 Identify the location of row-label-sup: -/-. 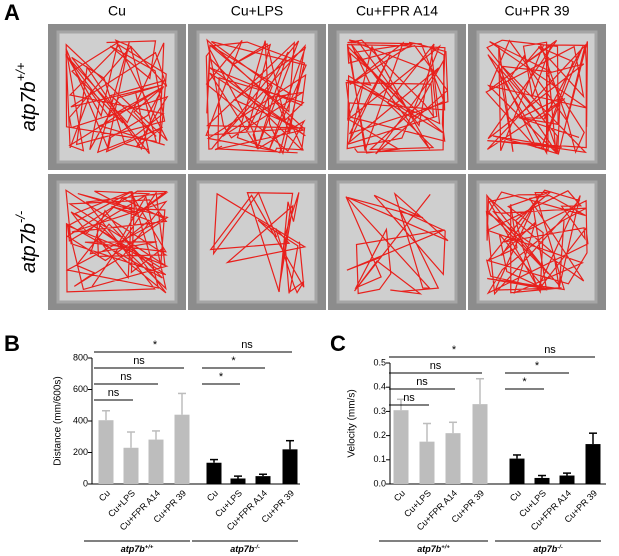
(20, 216).